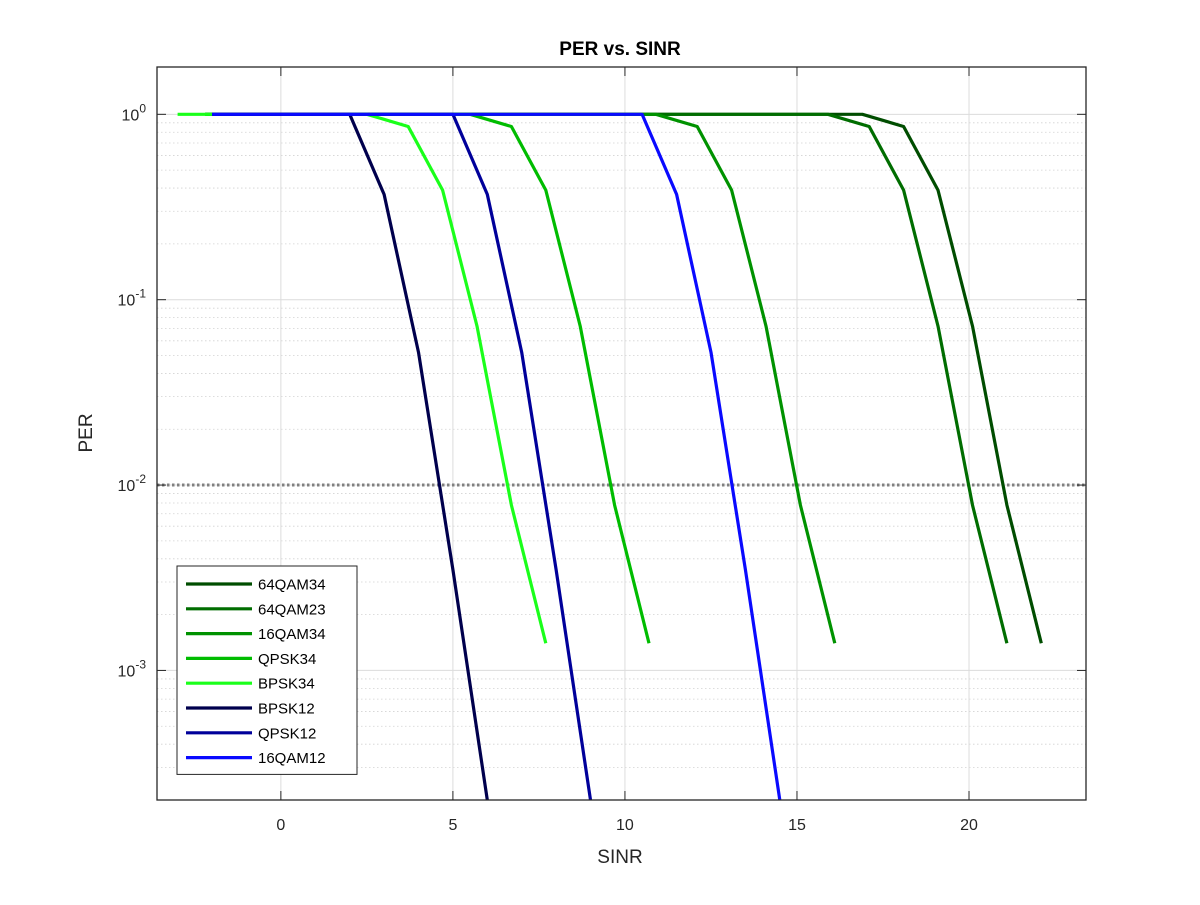 The image size is (1200, 905). Describe the element at coordinates (619, 857) in the screenshot. I see `x-axis-title: SINR` at that location.